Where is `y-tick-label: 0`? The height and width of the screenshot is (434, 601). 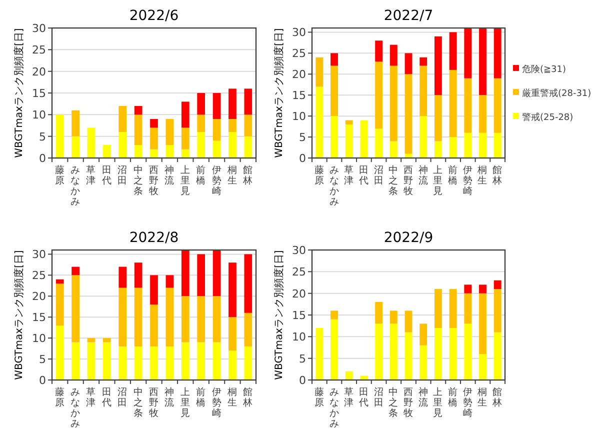
y-tick-label: 0 is located at coordinates (42, 158).